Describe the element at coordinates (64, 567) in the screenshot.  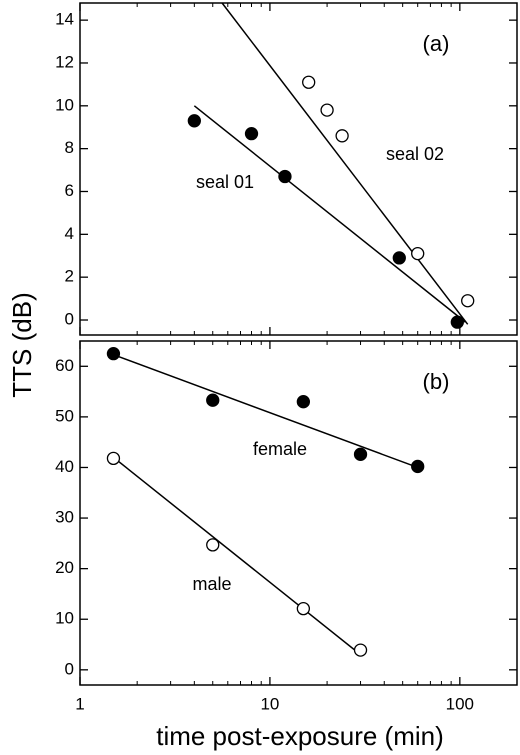
I see `y-tick-label: 20` at that location.